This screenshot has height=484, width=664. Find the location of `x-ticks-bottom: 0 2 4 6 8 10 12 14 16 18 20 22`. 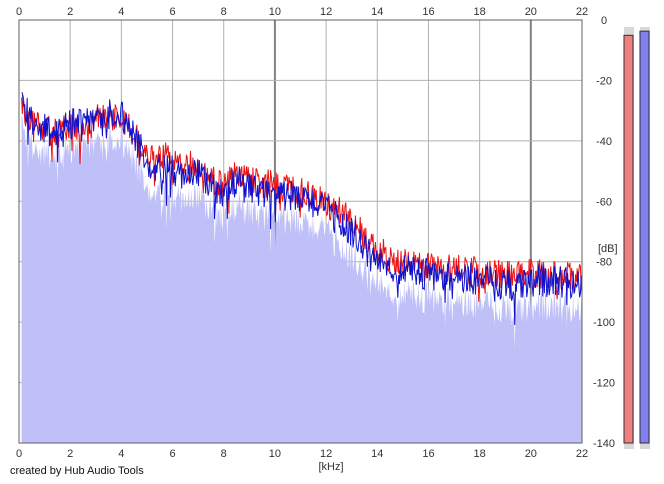

x-ticks-bottom: 0 2 4 6 8 10 12 14 16 18 20 22 is located at coordinates (302, 454).